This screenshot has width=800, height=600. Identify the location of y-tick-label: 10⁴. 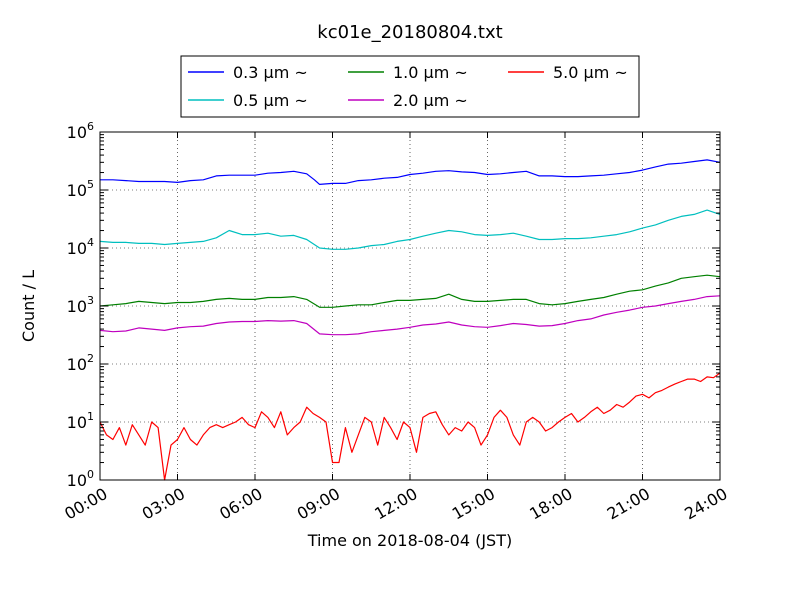
(80, 247).